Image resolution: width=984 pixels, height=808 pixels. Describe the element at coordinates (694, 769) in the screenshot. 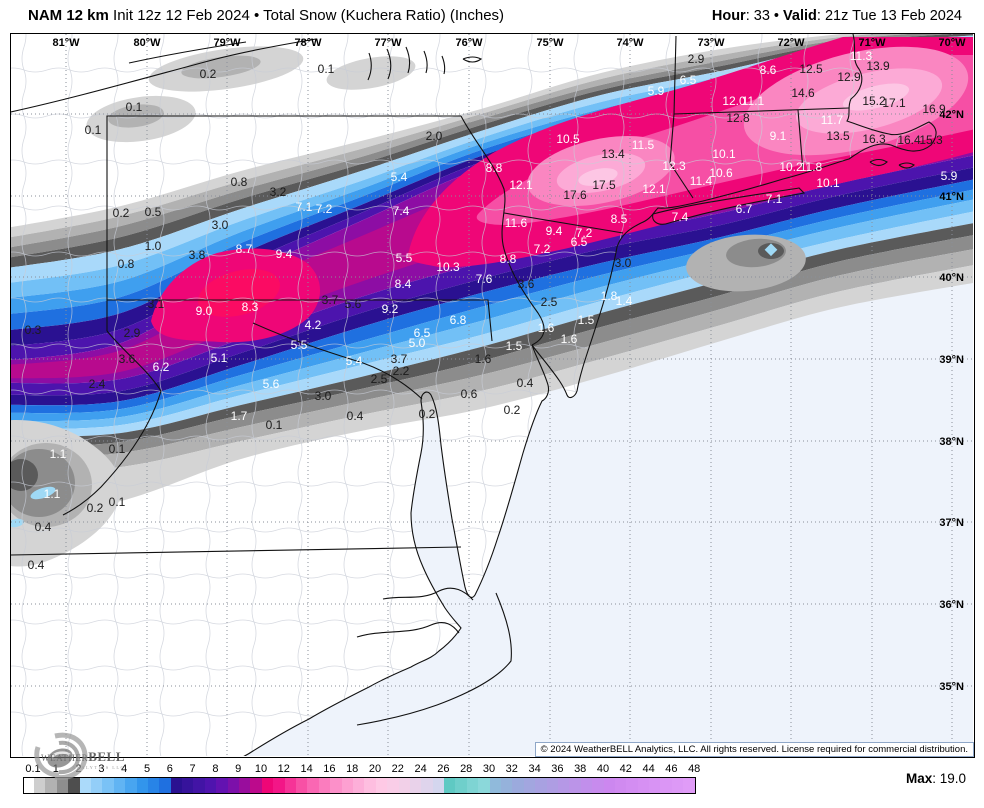

I see `colorbar-tick-label: 48` at that location.